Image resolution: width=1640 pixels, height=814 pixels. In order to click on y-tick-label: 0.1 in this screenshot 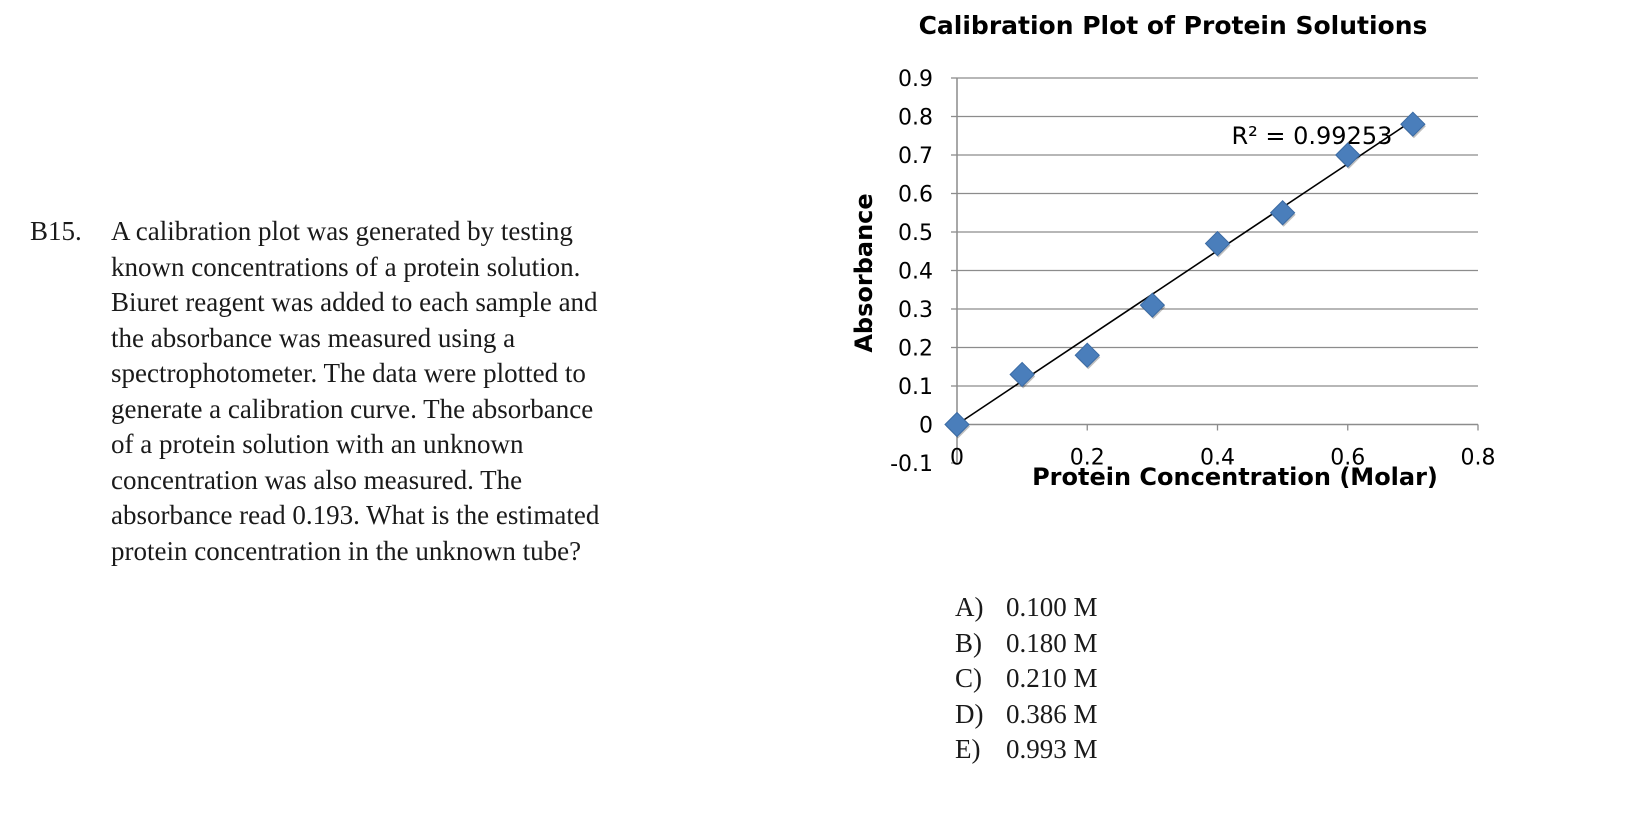, I will do `click(915, 387)`.